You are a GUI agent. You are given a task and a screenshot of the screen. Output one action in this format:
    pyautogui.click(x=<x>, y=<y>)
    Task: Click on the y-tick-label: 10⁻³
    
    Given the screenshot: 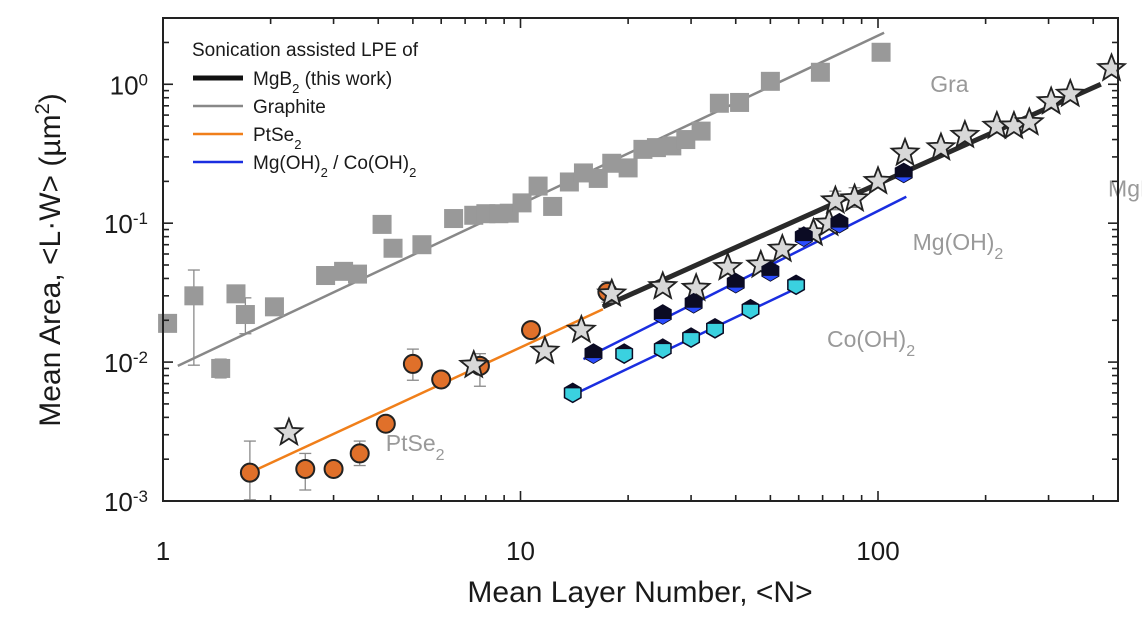 What is the action you would take?
    pyautogui.click(x=126, y=502)
    